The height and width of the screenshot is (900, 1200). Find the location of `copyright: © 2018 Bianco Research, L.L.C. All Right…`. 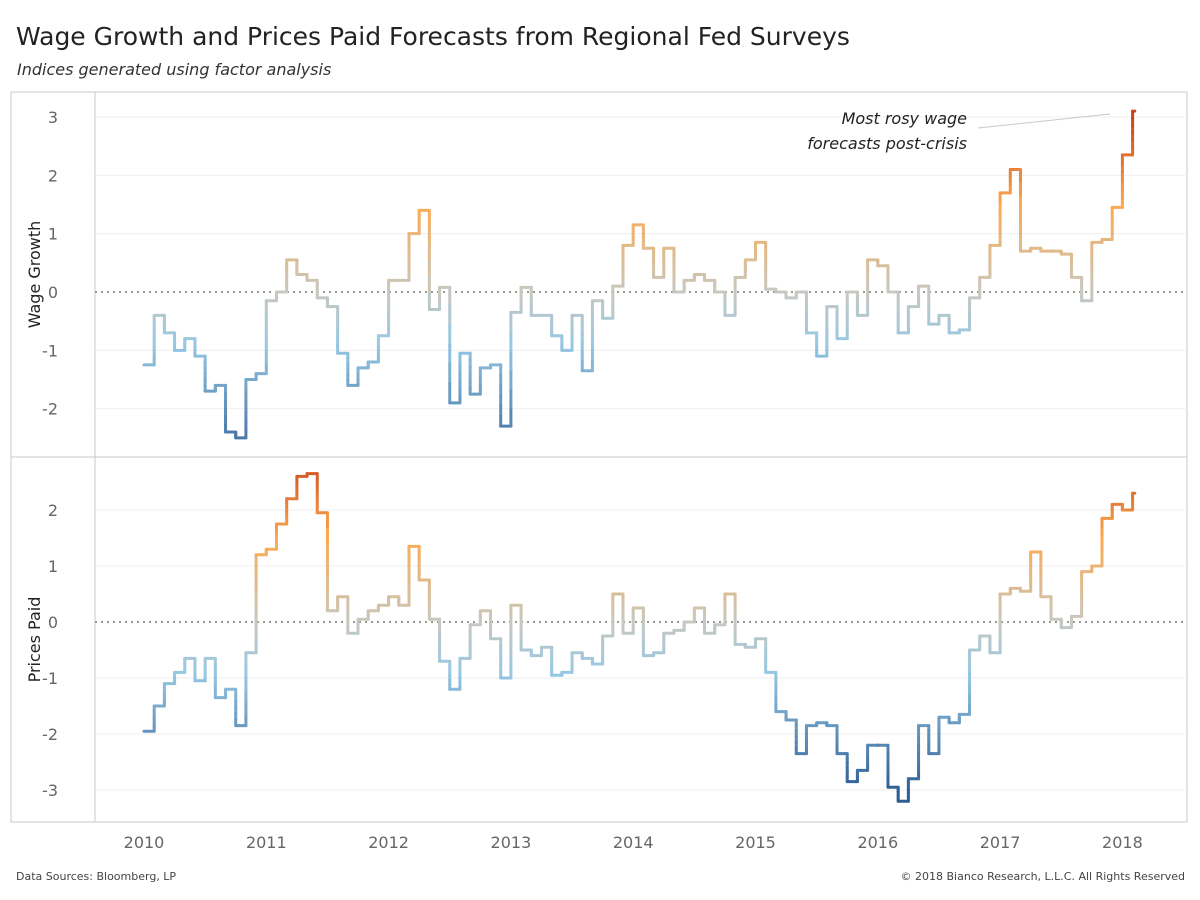

copyright: © 2018 Bianco Research, L.L.C. All Right… is located at coordinates (1042, 876).